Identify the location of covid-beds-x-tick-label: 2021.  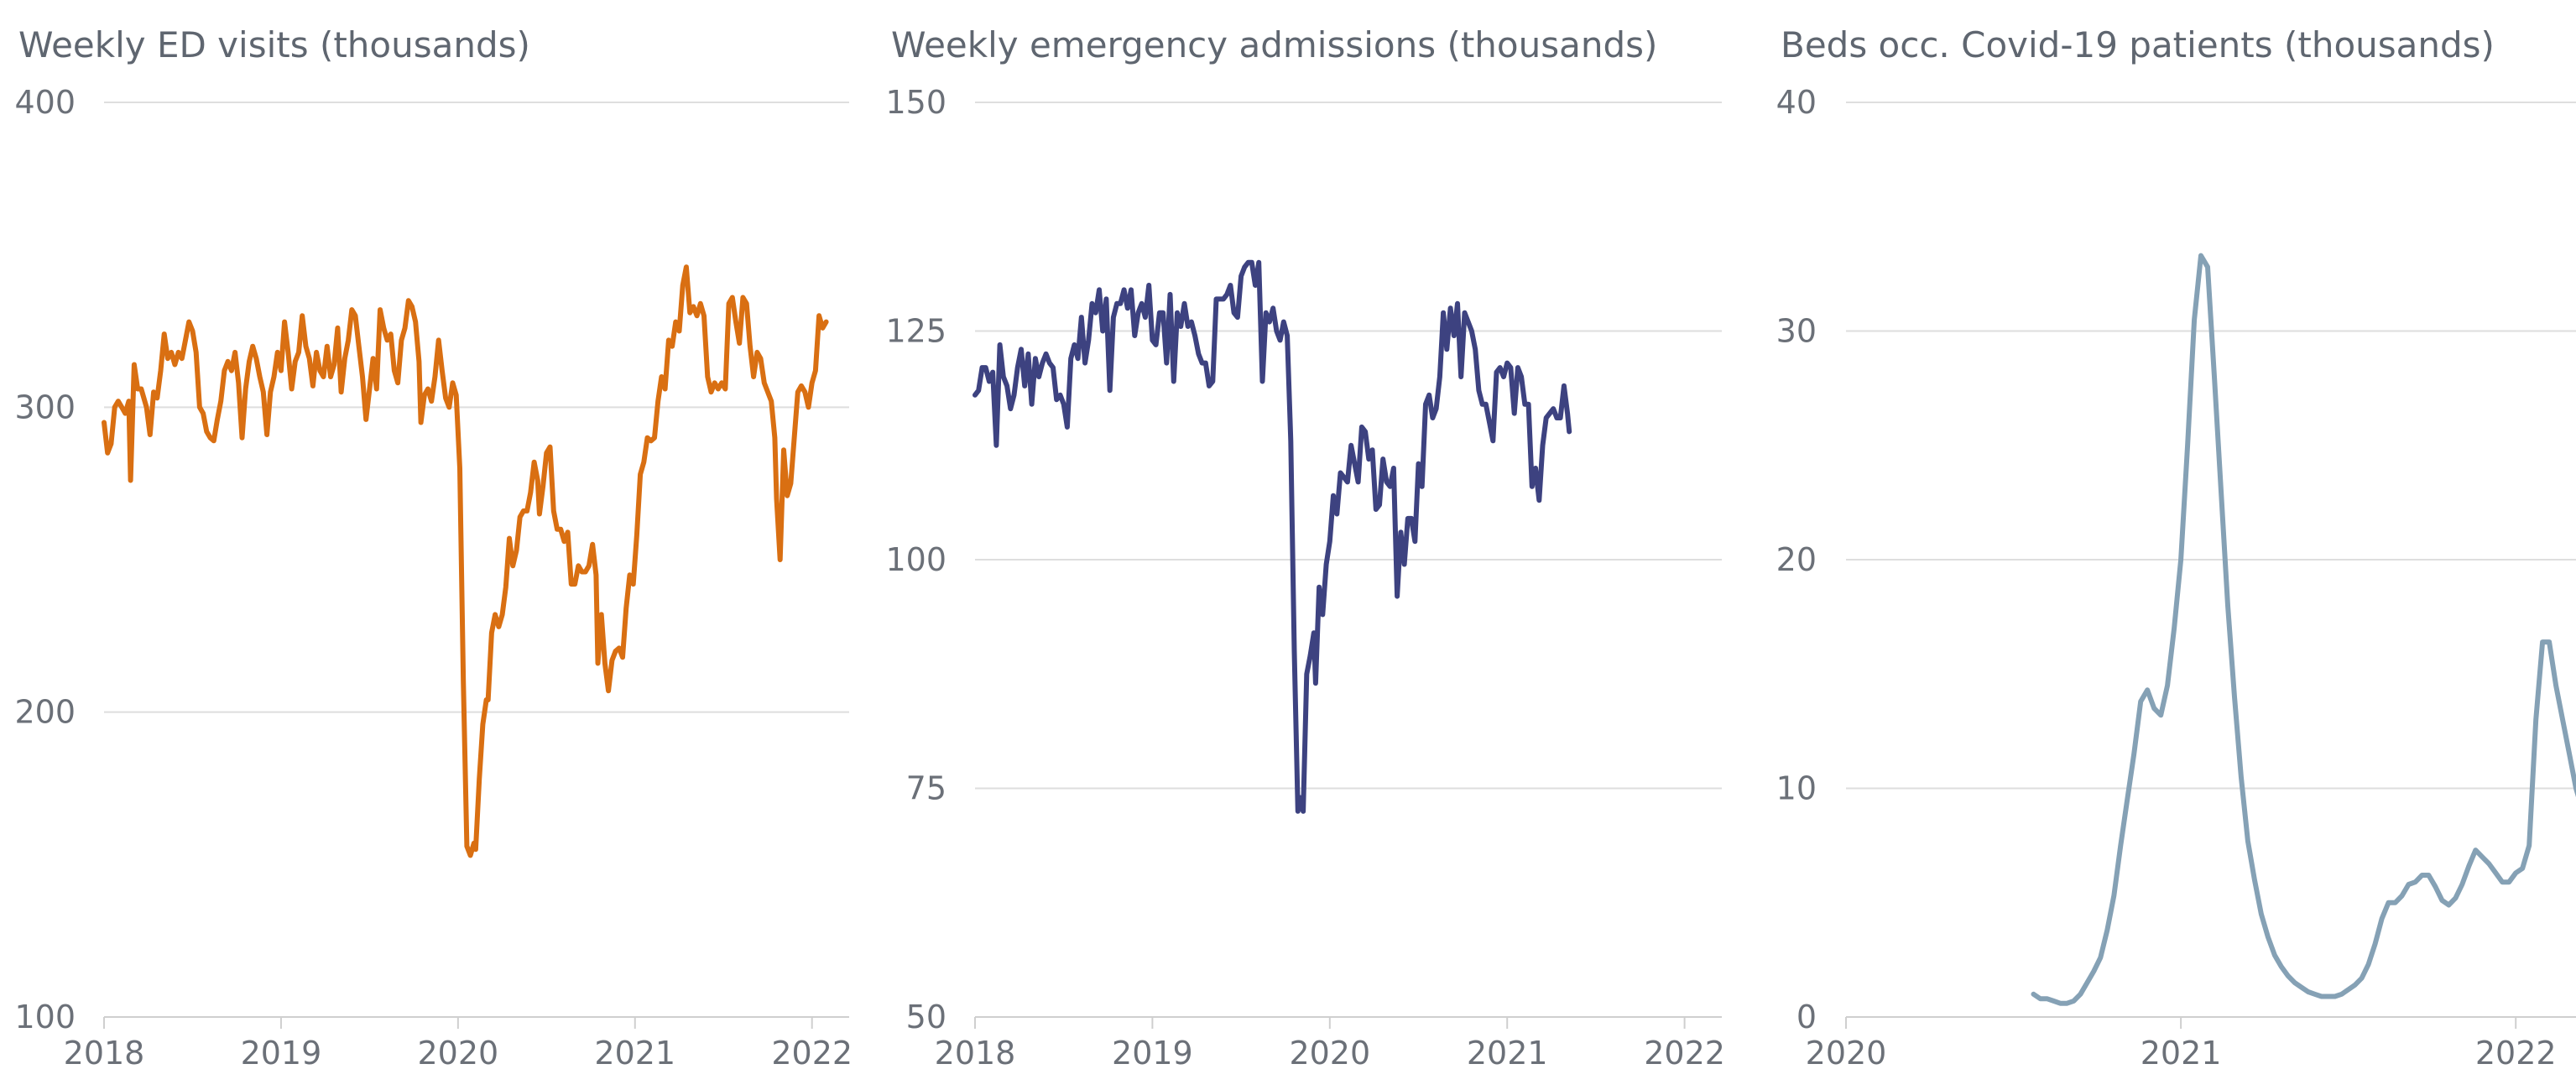
(2181, 1053).